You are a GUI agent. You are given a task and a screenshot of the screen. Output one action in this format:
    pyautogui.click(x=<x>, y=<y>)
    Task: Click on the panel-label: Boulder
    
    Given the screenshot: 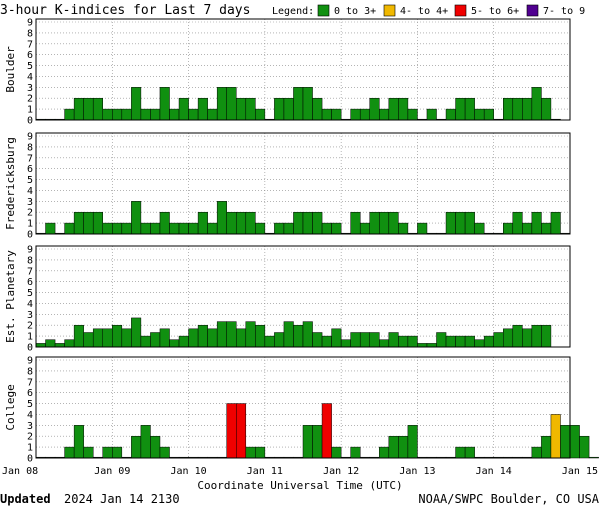 What is the action you would take?
    pyautogui.click(x=10, y=69)
    